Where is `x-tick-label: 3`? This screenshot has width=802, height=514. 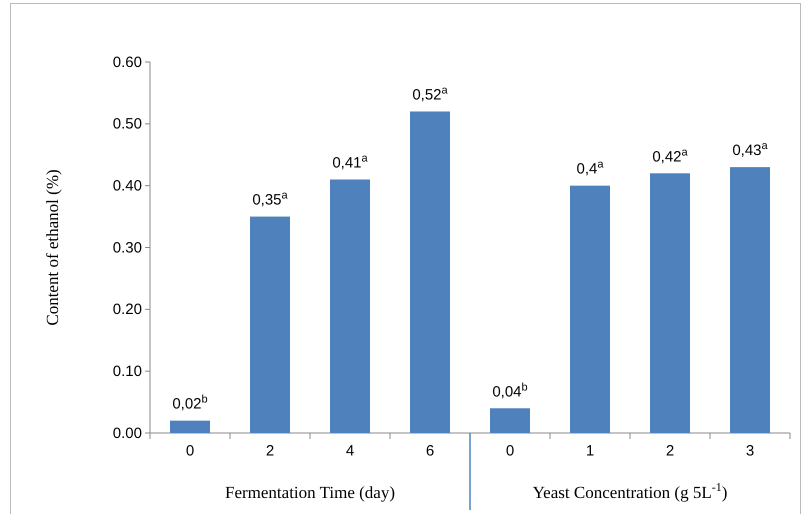
x-tick-label: 3 is located at coordinates (750, 451).